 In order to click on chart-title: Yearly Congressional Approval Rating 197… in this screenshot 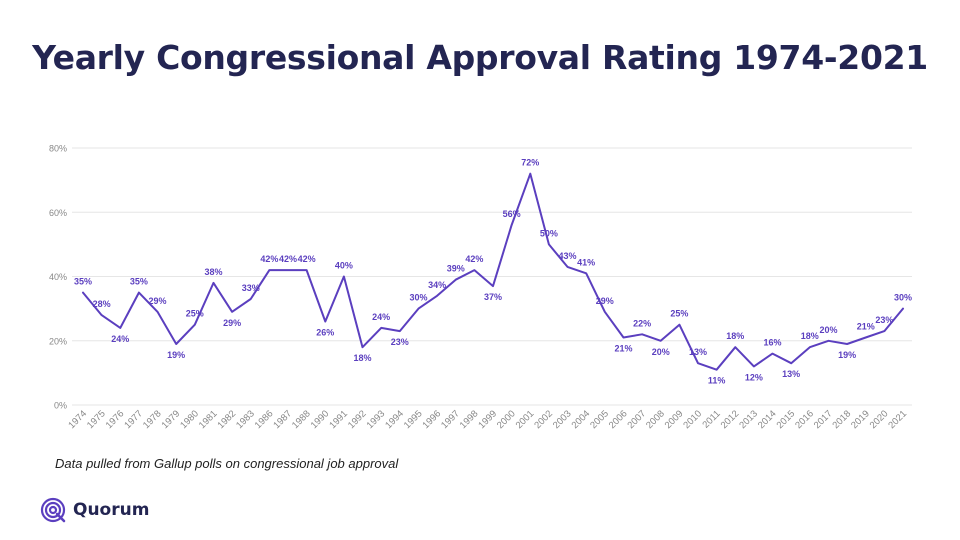, I will do `click(480, 57)`.